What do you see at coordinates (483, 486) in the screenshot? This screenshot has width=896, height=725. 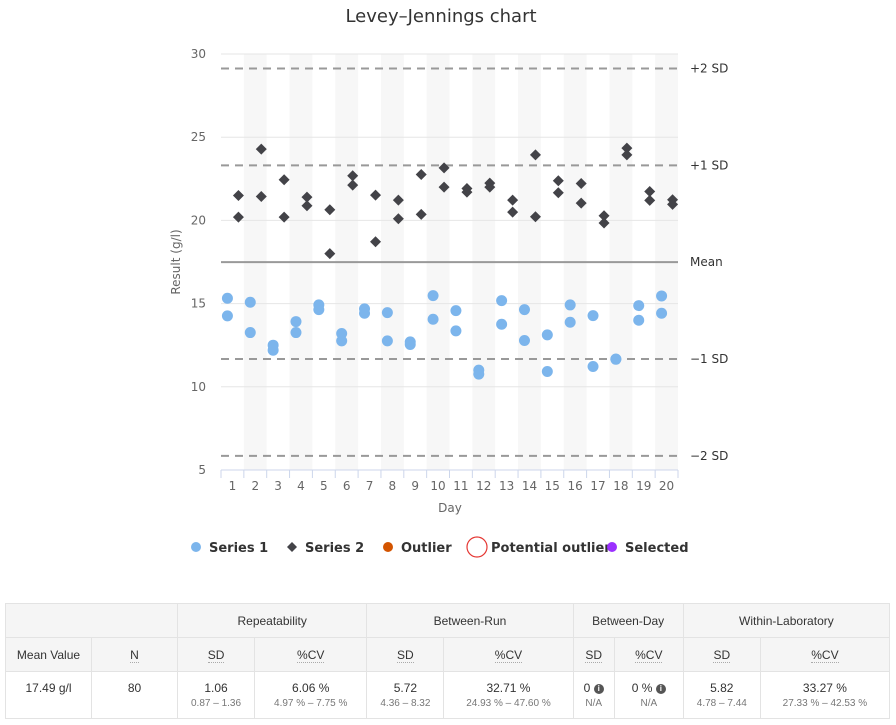 I see `x-tick-label: 12` at bounding box center [483, 486].